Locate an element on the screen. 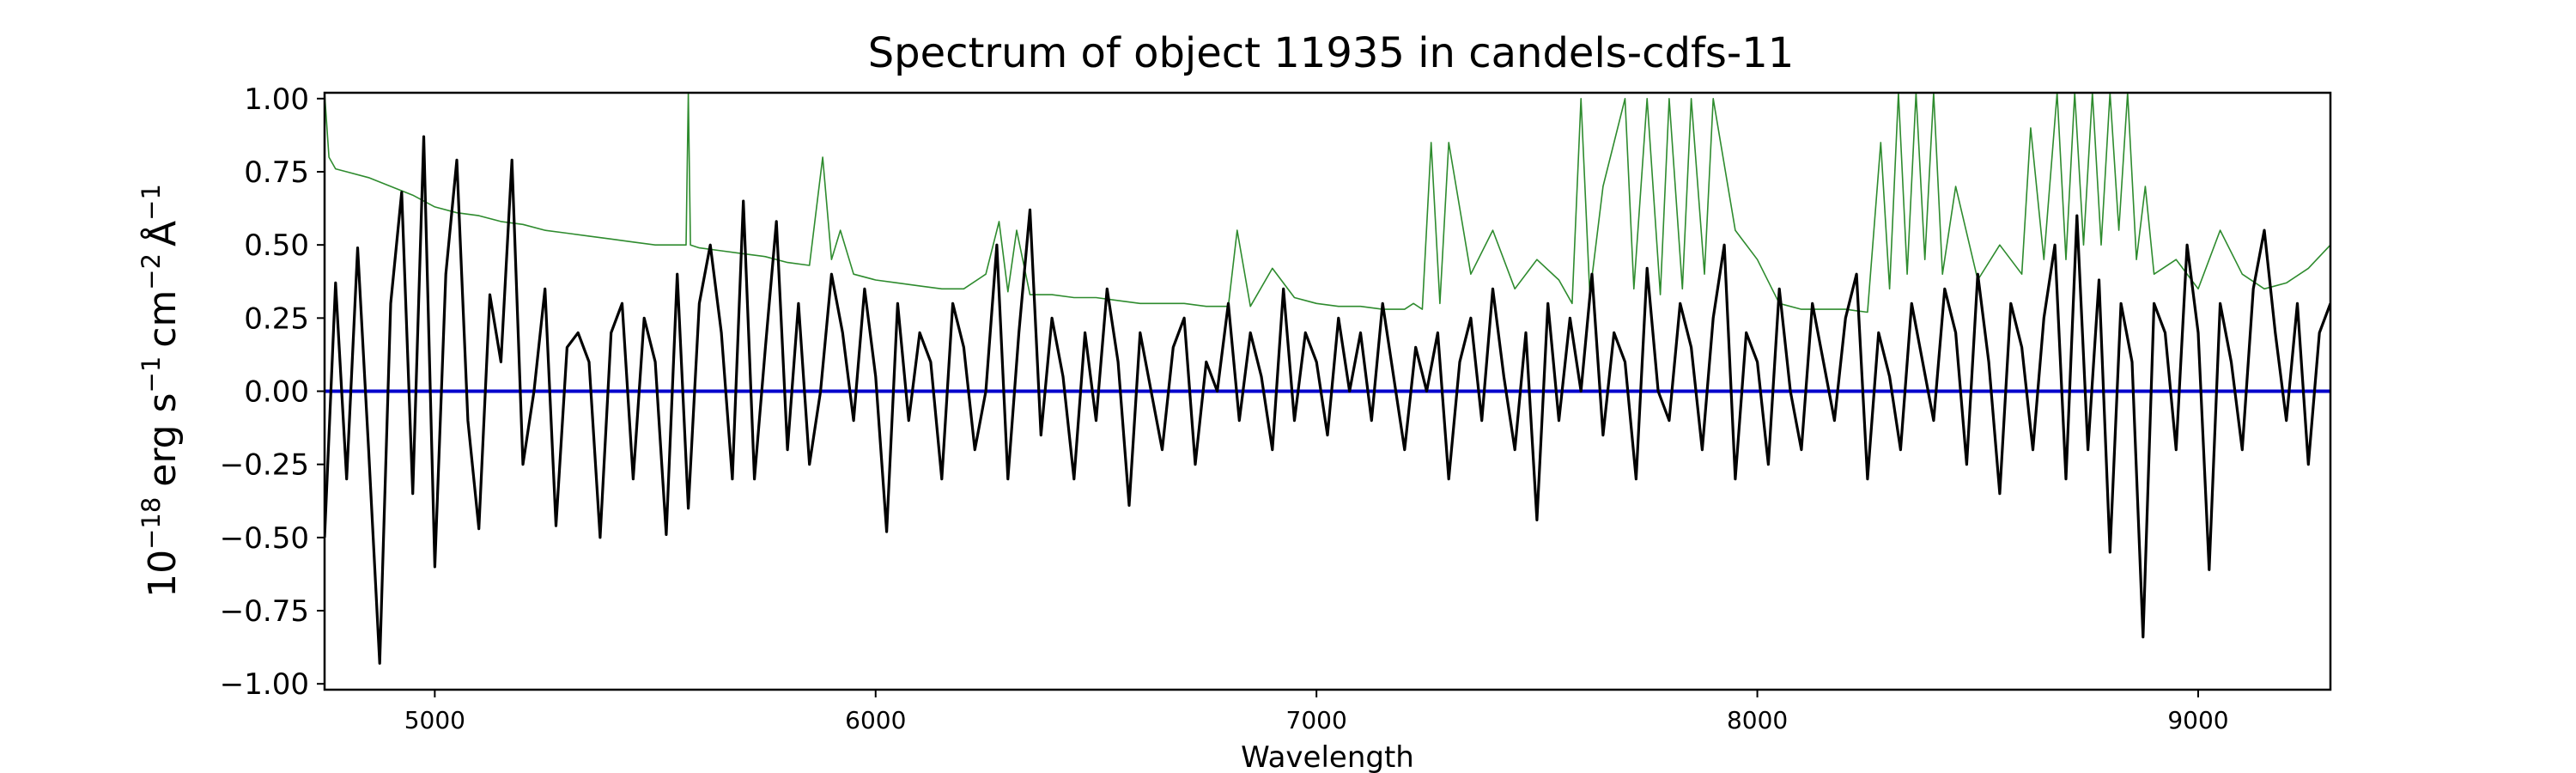 The width and height of the screenshot is (2576, 773). y-tick-label: 0.75 is located at coordinates (276, 172).